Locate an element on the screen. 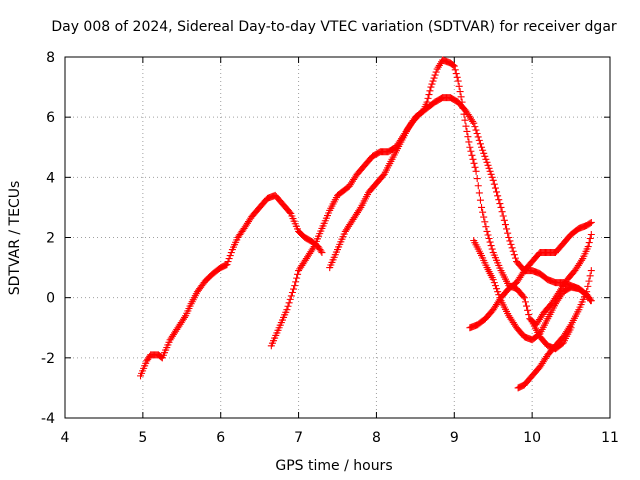  y-tick-label: 4 is located at coordinates (50, 178).